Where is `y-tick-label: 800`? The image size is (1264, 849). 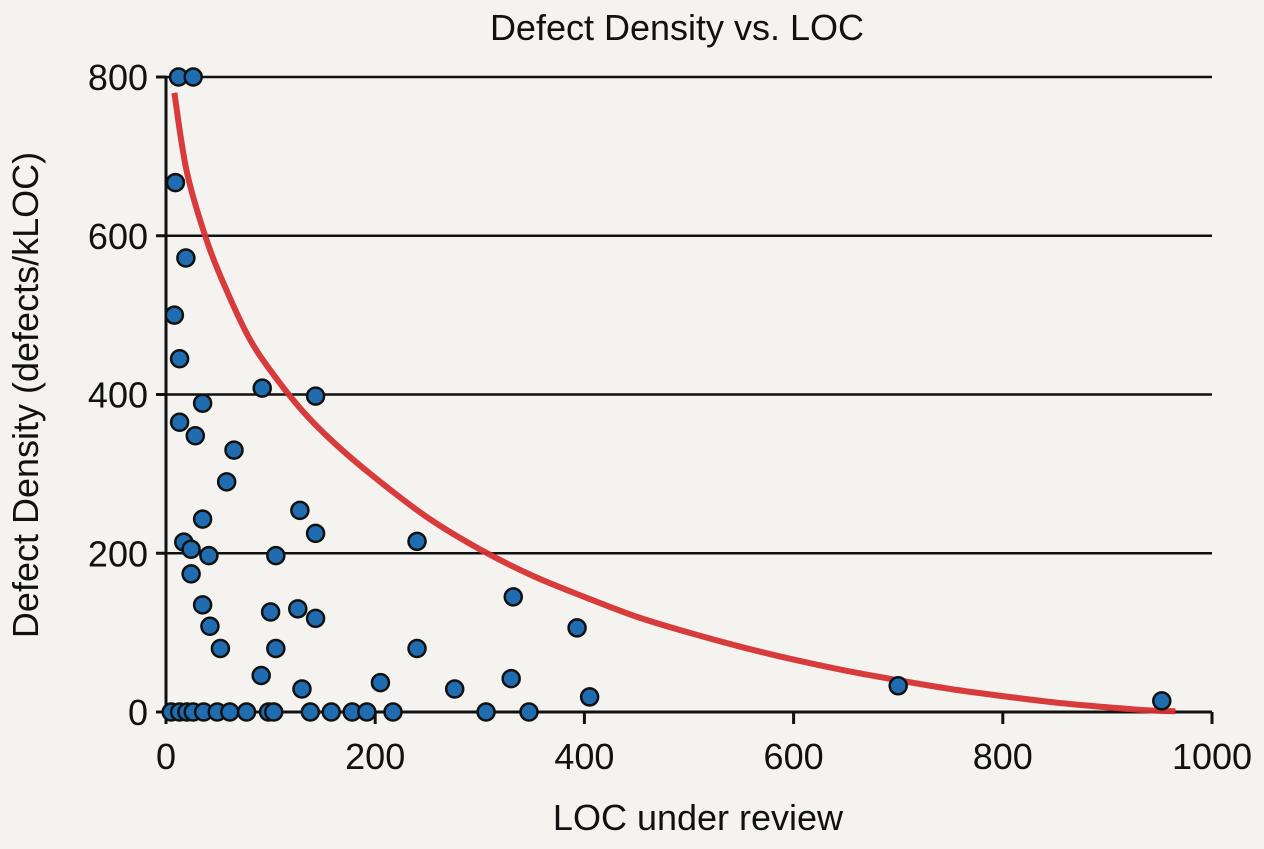 y-tick-label: 800 is located at coordinates (118, 77).